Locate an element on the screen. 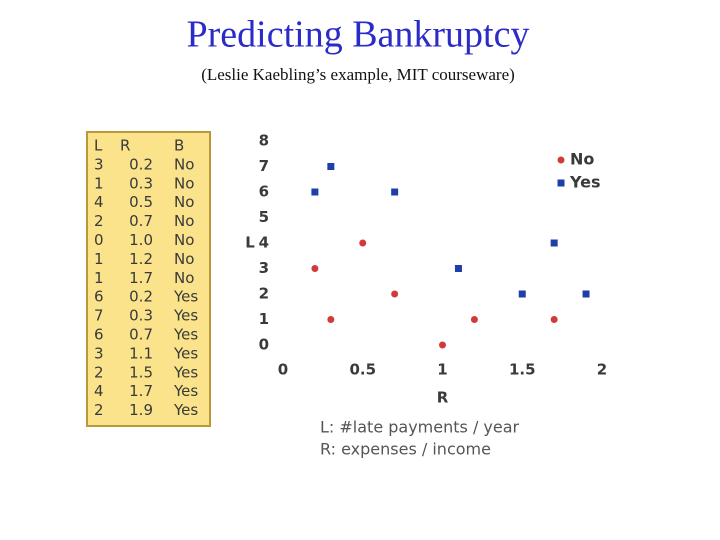 Image resolution: width=720 pixels, height=540 pixels. table-box is located at coordinates (148, 279).